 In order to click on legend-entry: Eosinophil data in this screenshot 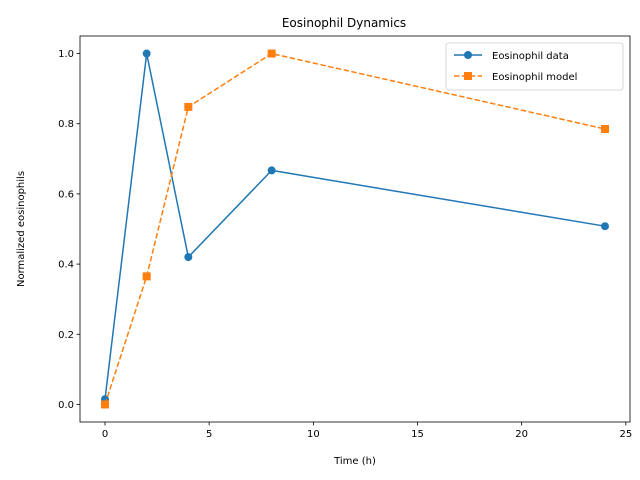, I will do `click(511, 56)`.